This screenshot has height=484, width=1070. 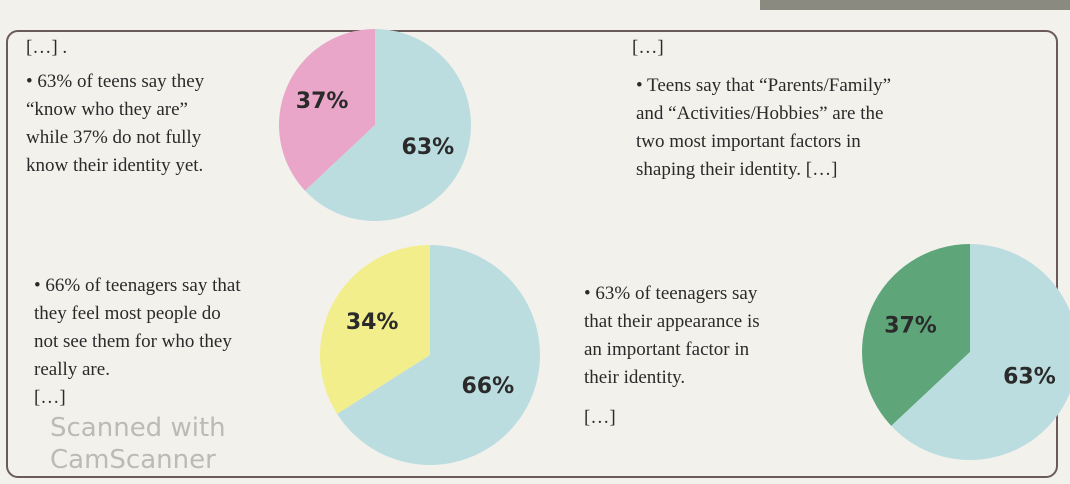 What do you see at coordinates (671, 293) in the screenshot?
I see `text-line: • 63% of teenagers say` at bounding box center [671, 293].